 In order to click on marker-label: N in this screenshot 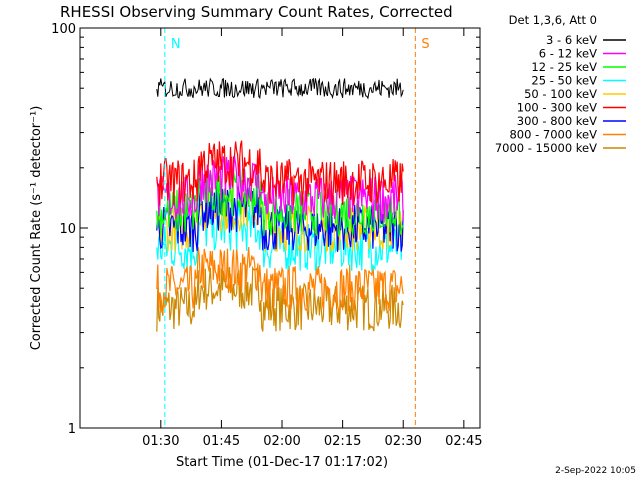, I will do `click(176, 44)`.